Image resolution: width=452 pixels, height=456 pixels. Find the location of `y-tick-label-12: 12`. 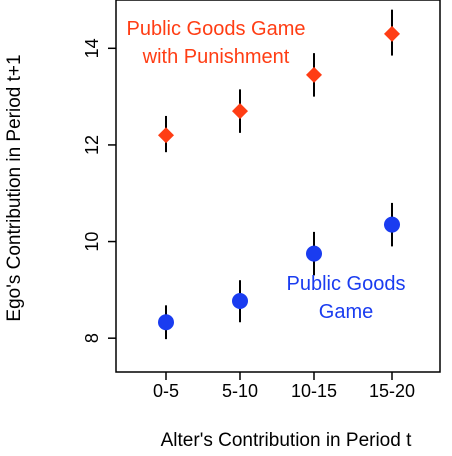

y-tick-label-12: 12 is located at coordinates (92, 145).